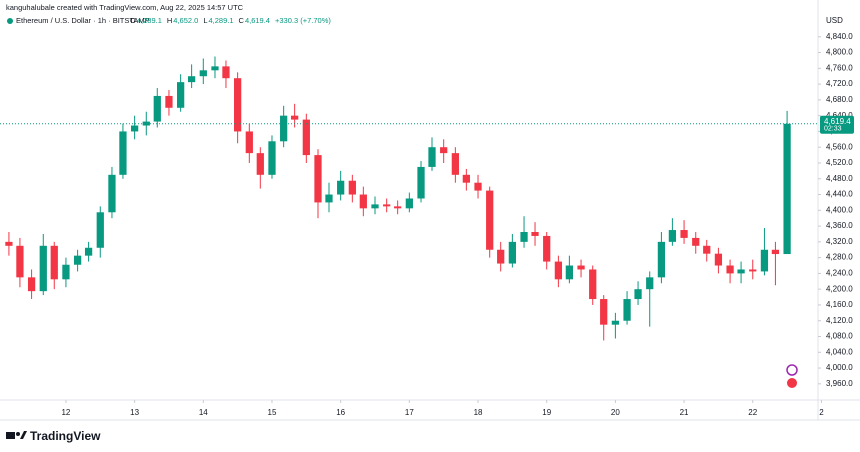  Describe the element at coordinates (409, 412) in the screenshot. I see `x-tick-label: 17` at that location.